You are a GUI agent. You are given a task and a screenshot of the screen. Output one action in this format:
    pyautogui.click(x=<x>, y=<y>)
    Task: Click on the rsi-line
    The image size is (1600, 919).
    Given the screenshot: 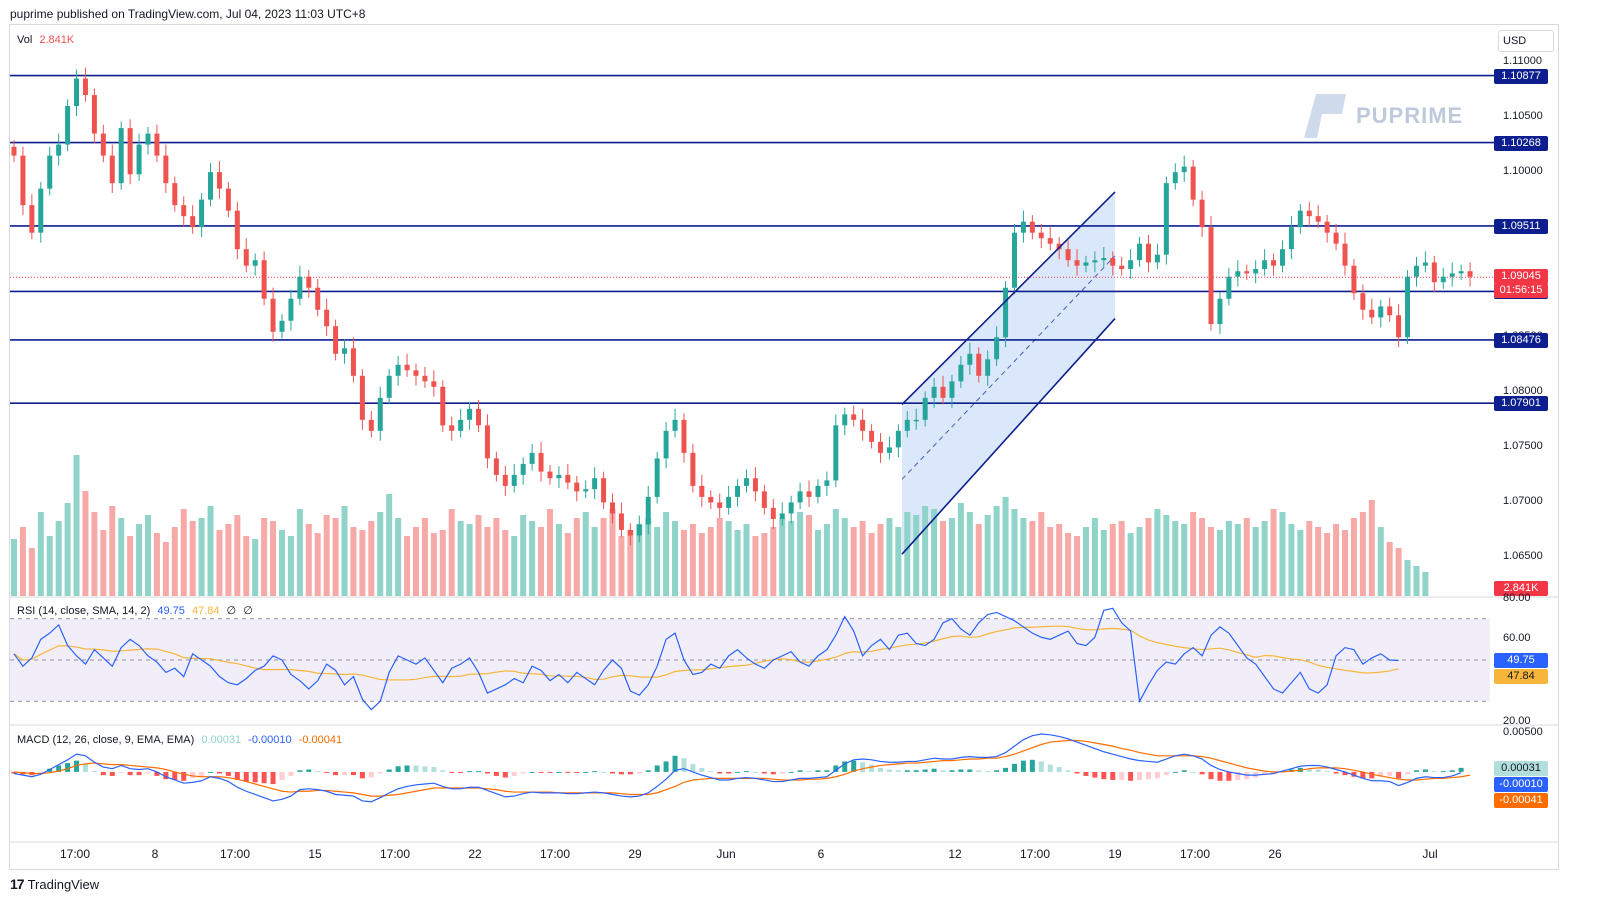 What is the action you would take?
    pyautogui.click(x=706, y=659)
    